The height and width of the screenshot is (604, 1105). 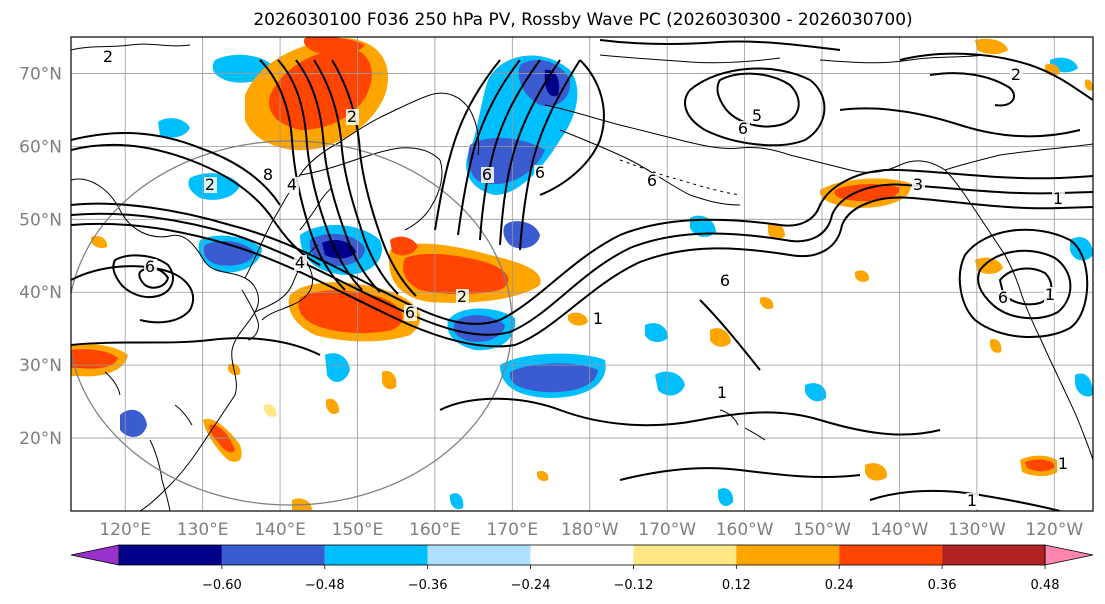 What do you see at coordinates (977, 530) in the screenshot?
I see `longitude-label: 130°W` at bounding box center [977, 530].